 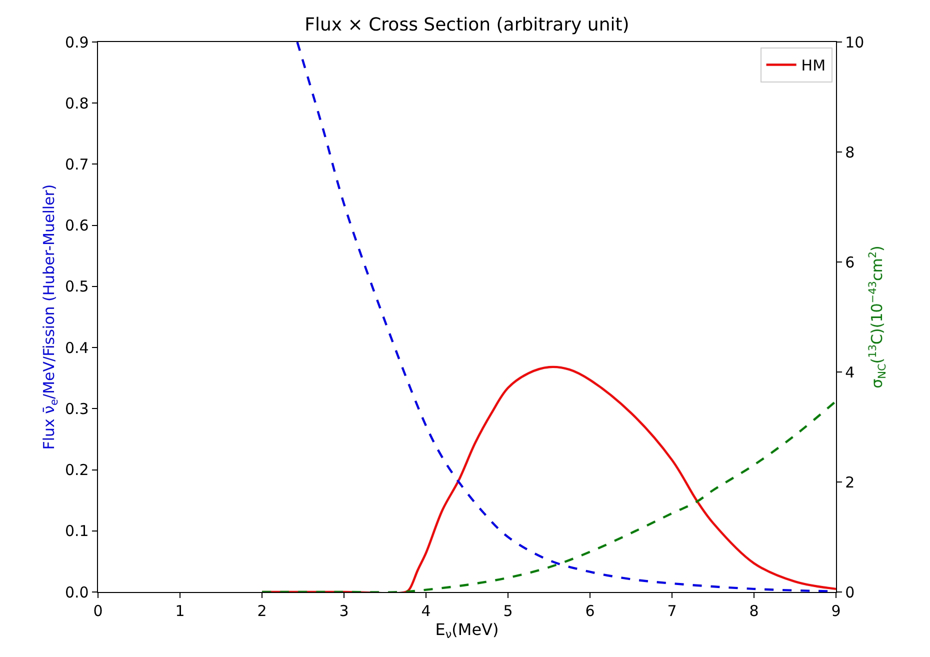 I want to click on x-tick-label: 9, so click(x=836, y=611).